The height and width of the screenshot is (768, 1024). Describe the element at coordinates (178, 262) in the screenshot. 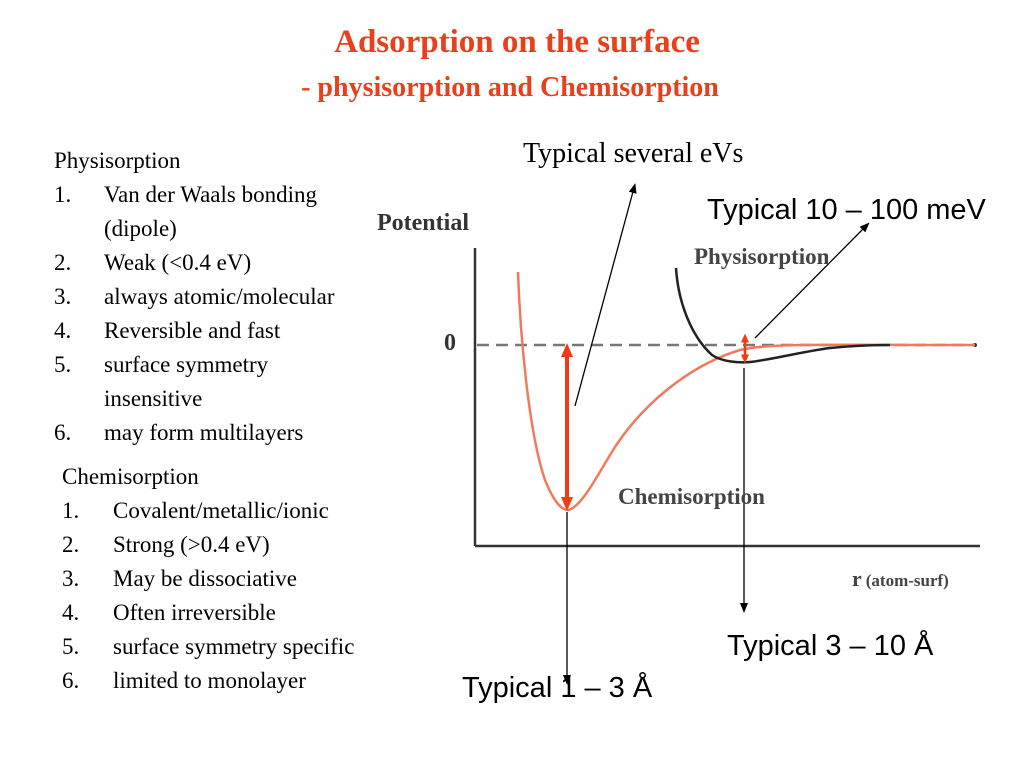

I see `item-text: Weak (<0.4 eV)` at that location.